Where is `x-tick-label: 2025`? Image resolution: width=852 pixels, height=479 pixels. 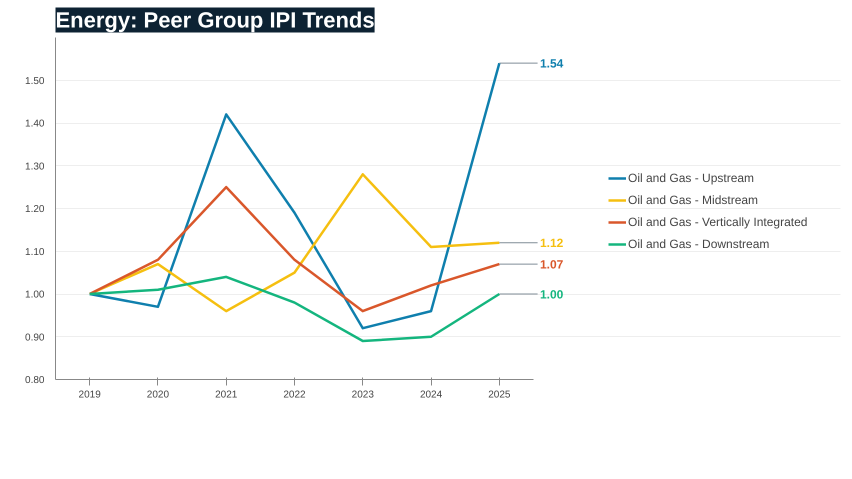
x-tick-label: 2025 is located at coordinates (499, 395).